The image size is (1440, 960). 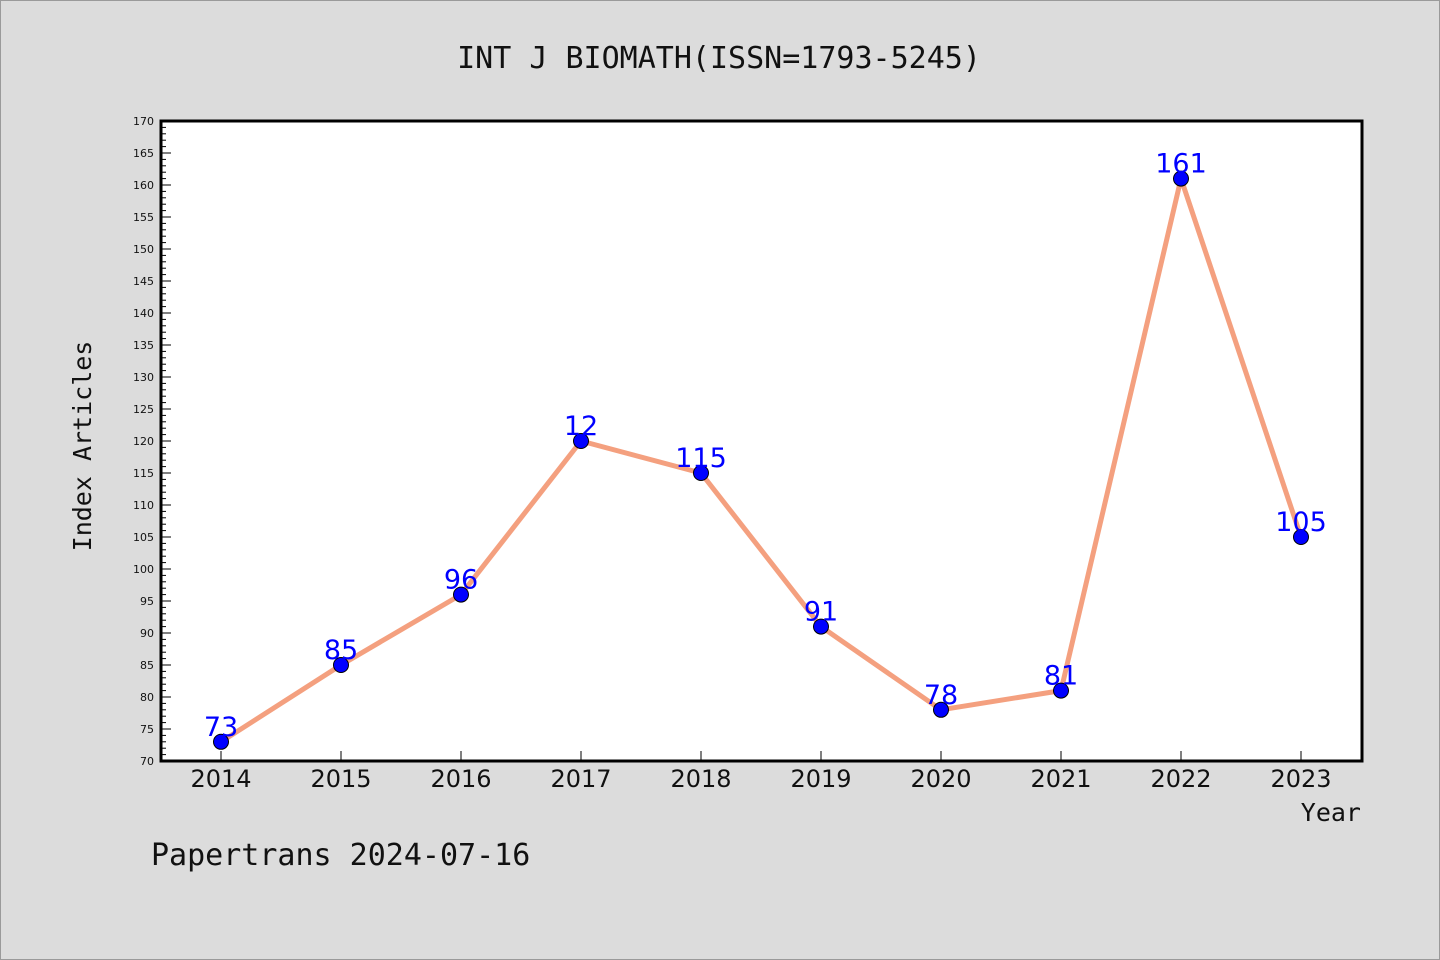 What do you see at coordinates (143, 153) in the screenshot?
I see `y-tick-label: 165` at bounding box center [143, 153].